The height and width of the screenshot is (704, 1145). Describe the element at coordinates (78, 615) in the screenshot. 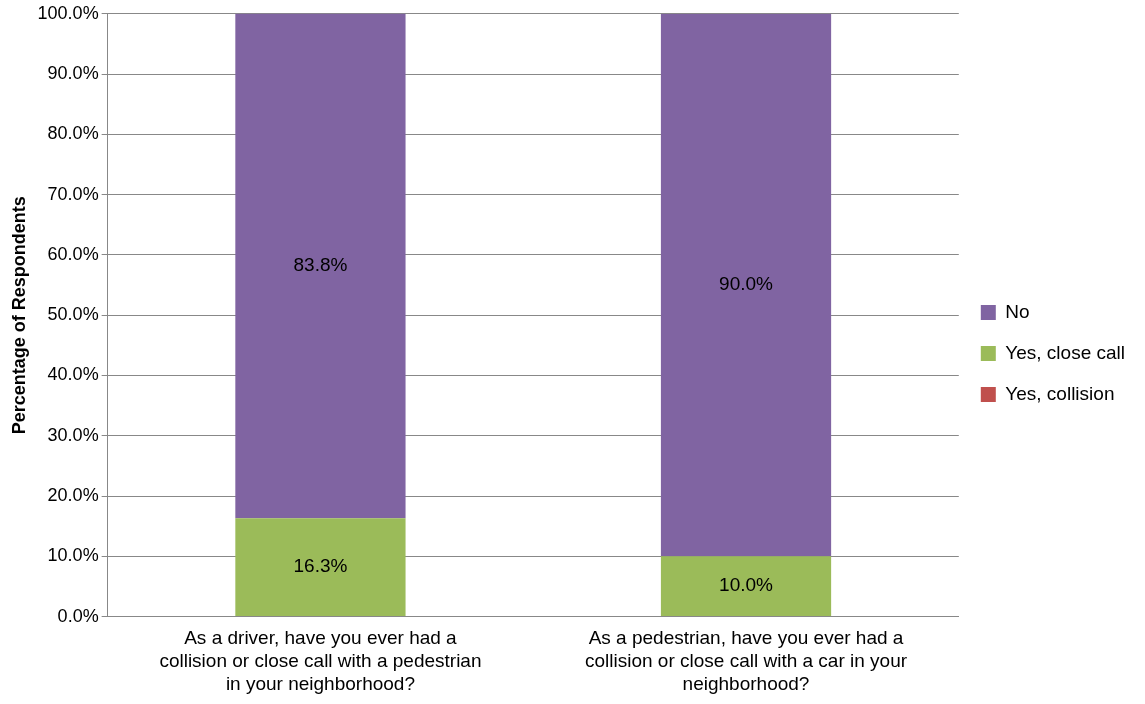

I see `y-tick-label: 0.0%` at that location.